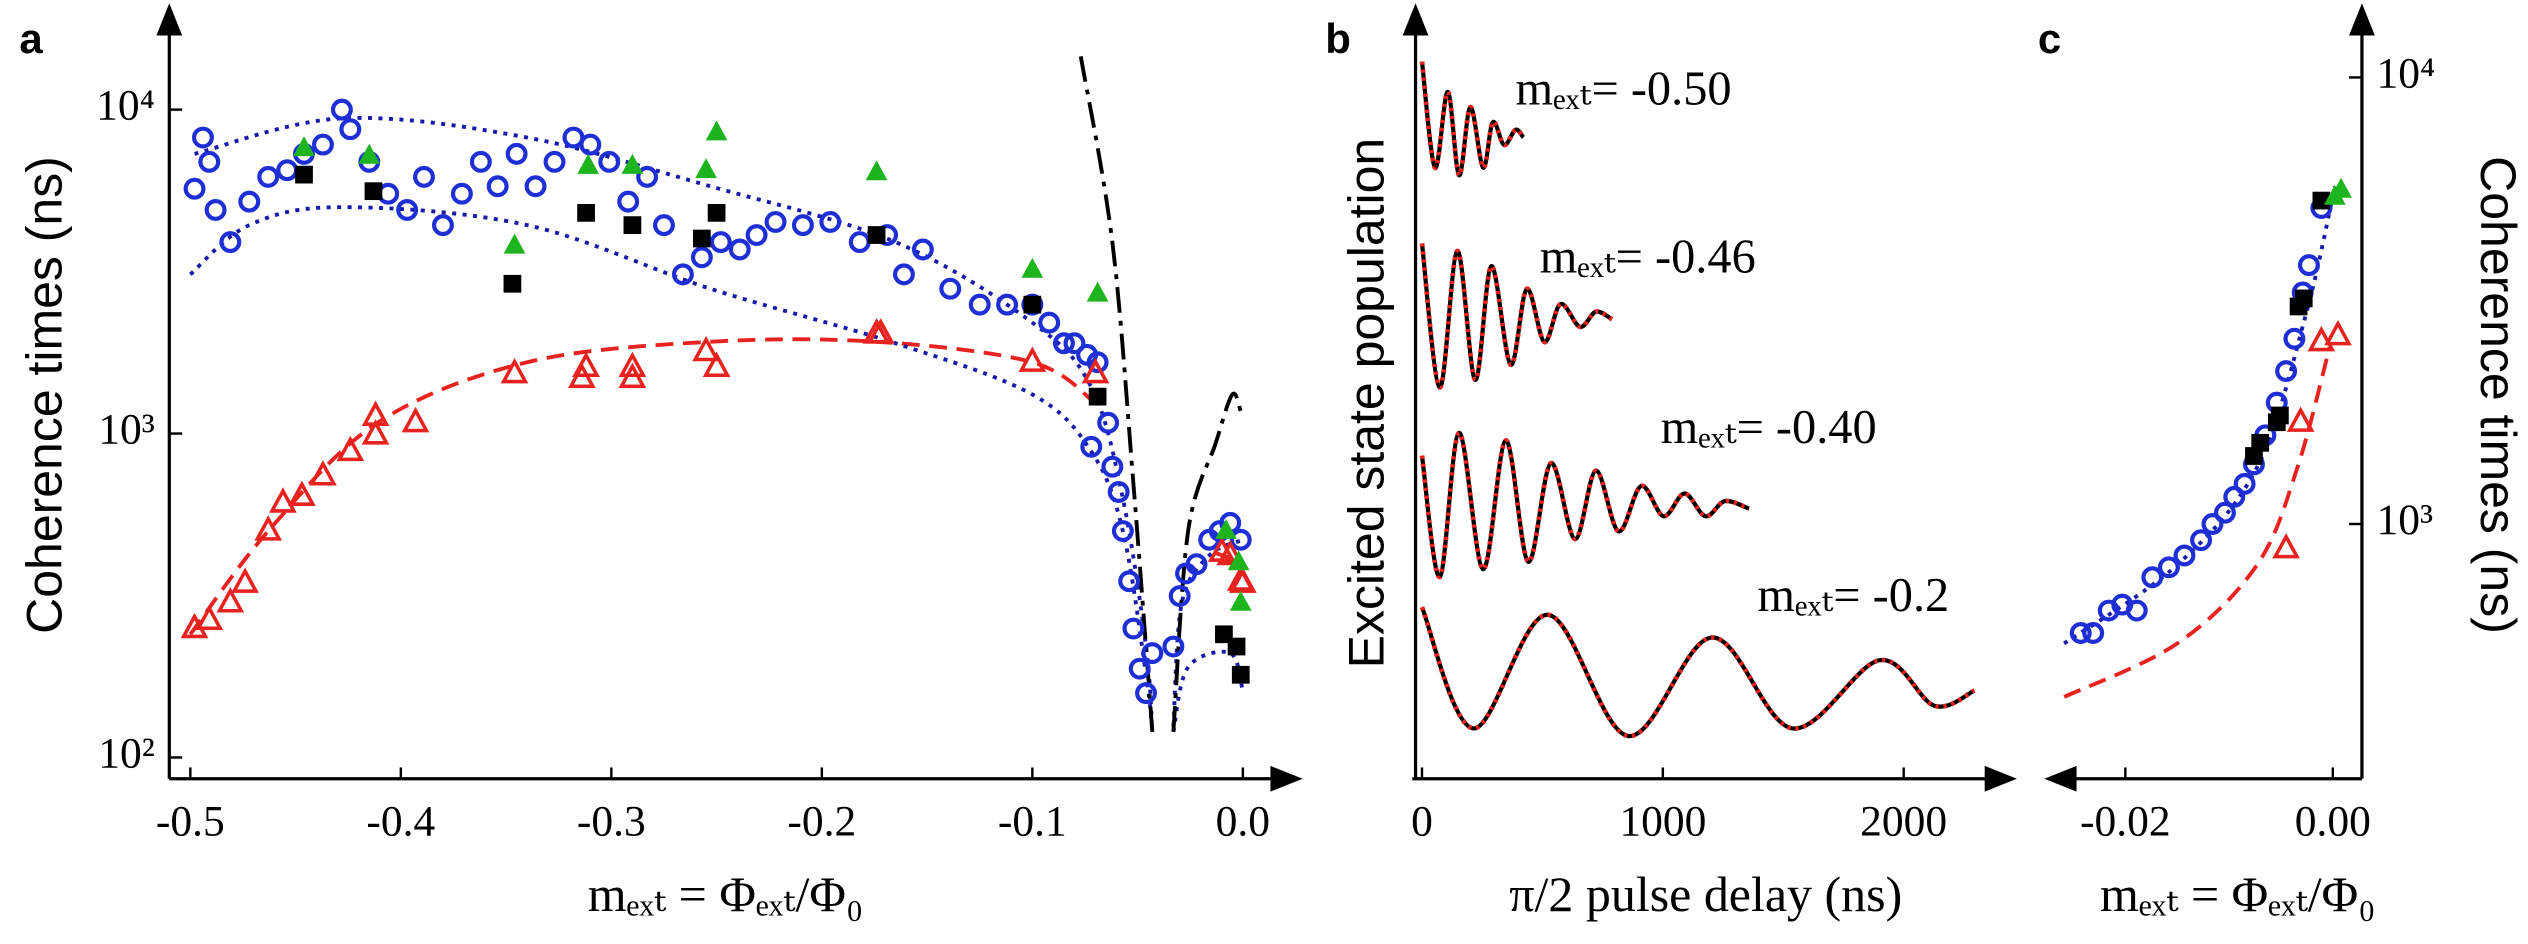 This screenshot has width=2528, height=944. Describe the element at coordinates (1367, 403) in the screenshot. I see `y-axis-title: Excited state population` at that location.